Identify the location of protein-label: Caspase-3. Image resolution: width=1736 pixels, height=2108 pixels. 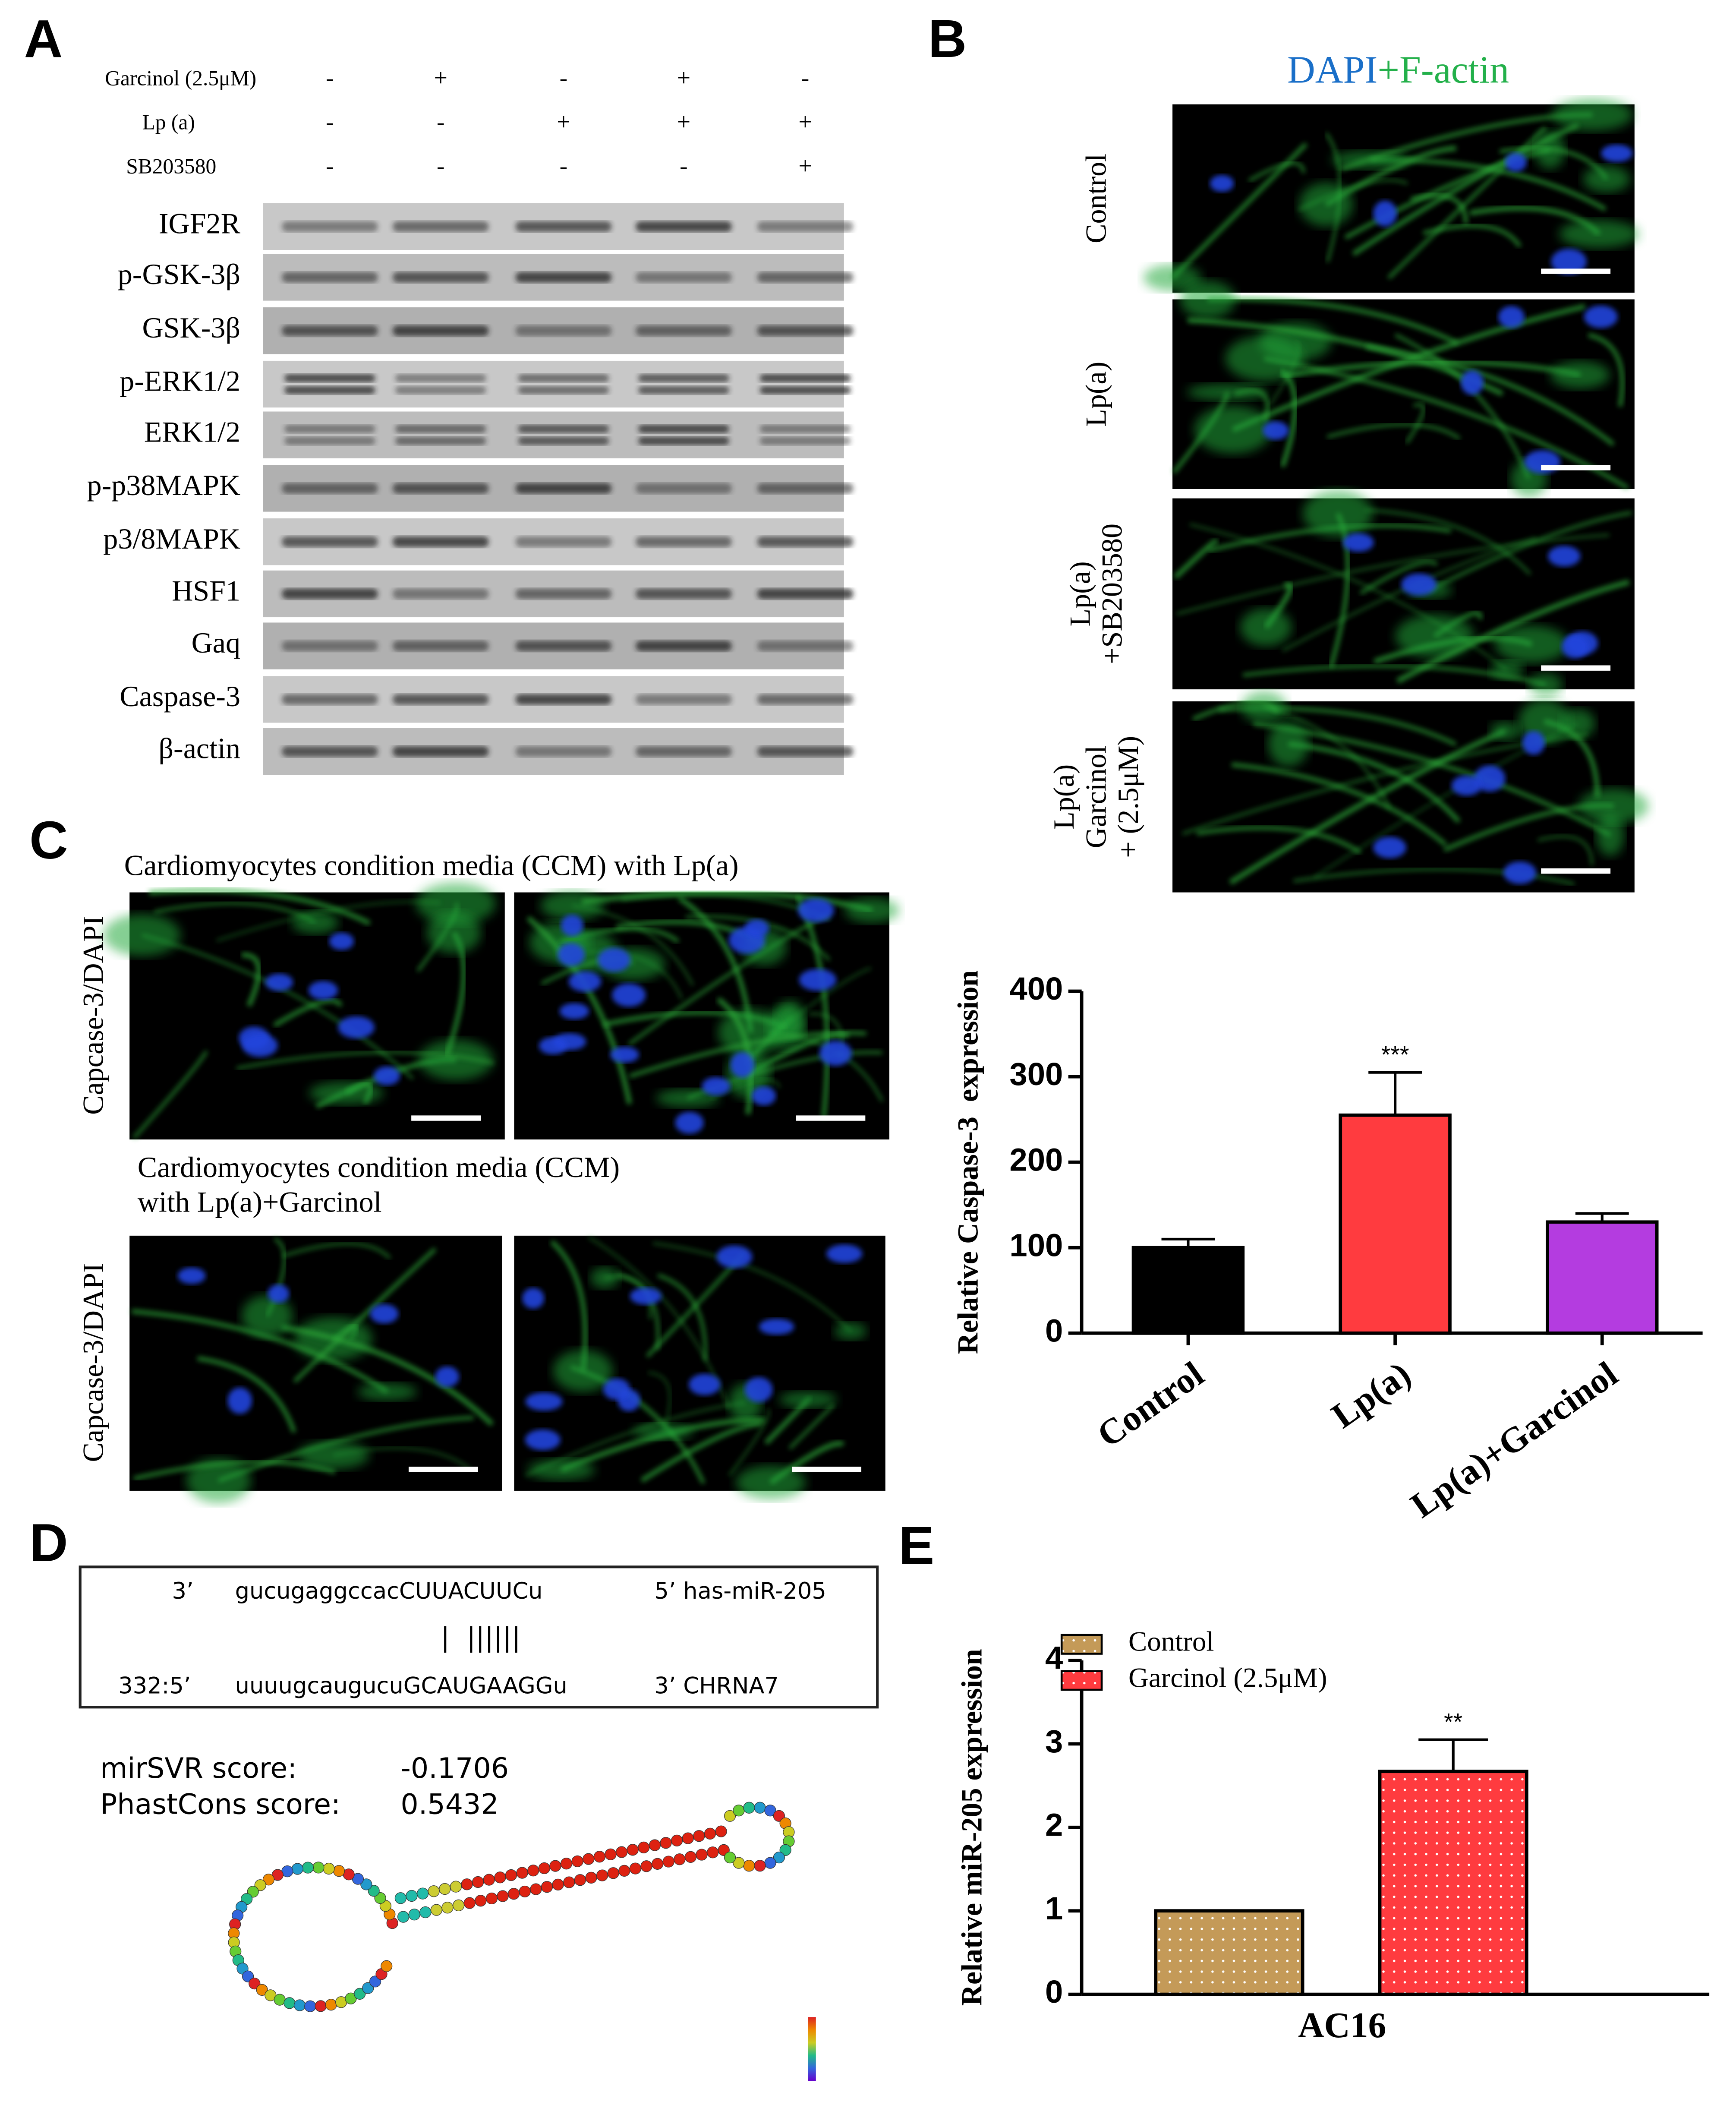
(180, 696).